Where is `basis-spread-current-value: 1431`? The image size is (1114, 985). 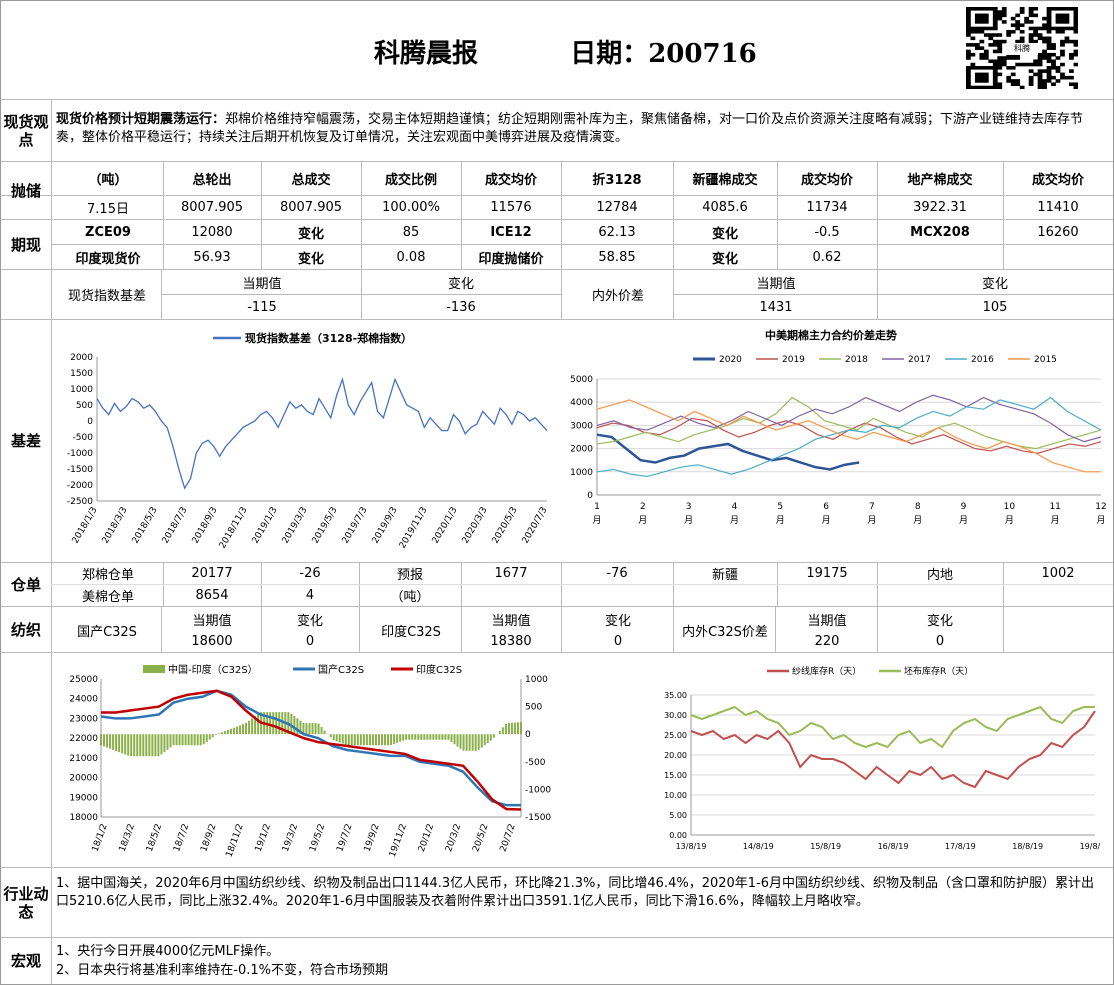
basis-spread-current-value: 1431 is located at coordinates (776, 307).